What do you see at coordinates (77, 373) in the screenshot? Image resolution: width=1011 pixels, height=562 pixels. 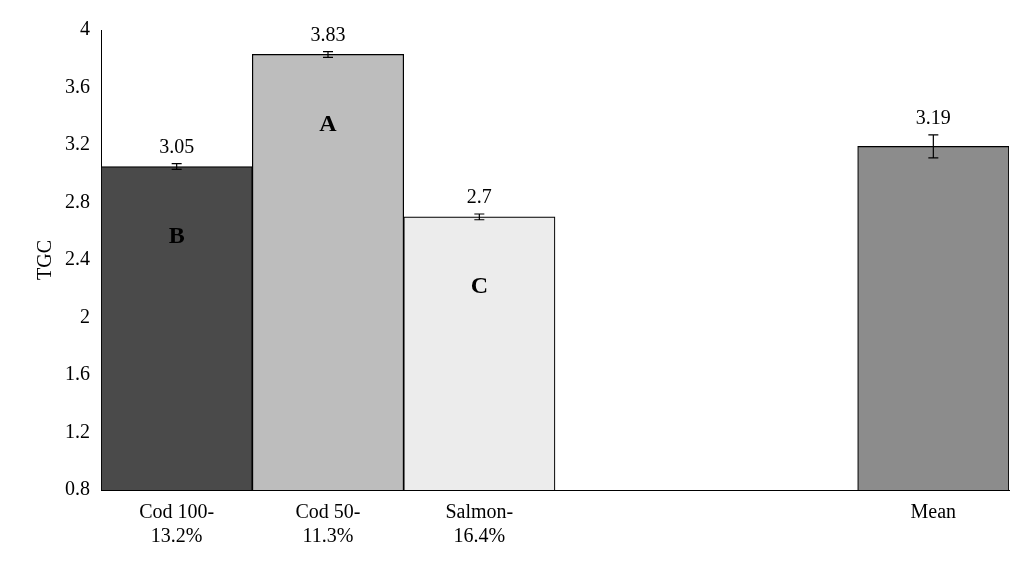 I see `y-tick-label: 1.6` at bounding box center [77, 373].